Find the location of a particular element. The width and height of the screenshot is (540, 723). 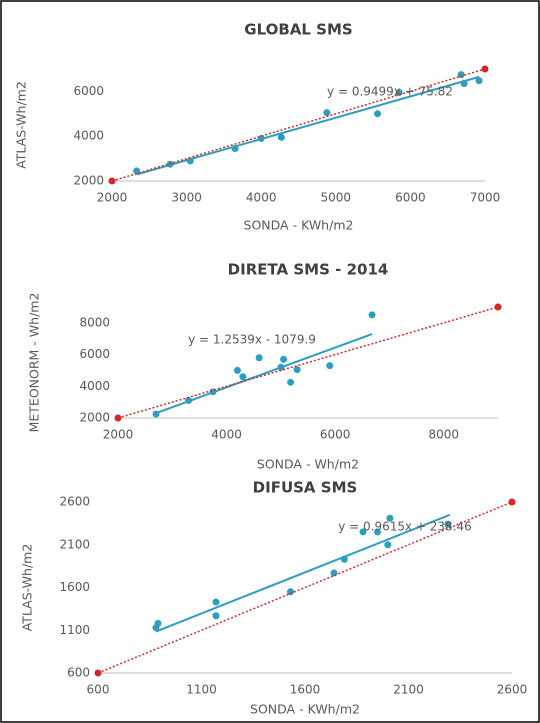

y-tick-label: 2100 is located at coordinates (74, 544).